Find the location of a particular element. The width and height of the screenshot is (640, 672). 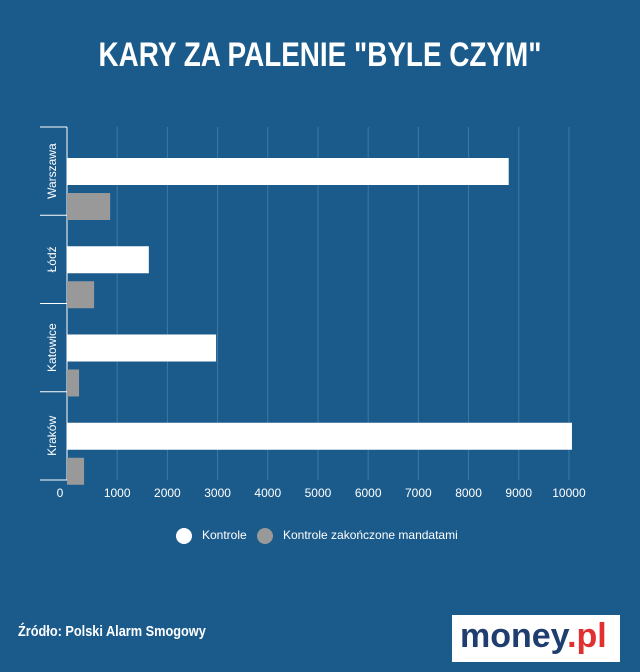

y-tick-label: Kraków is located at coordinates (52, 436).